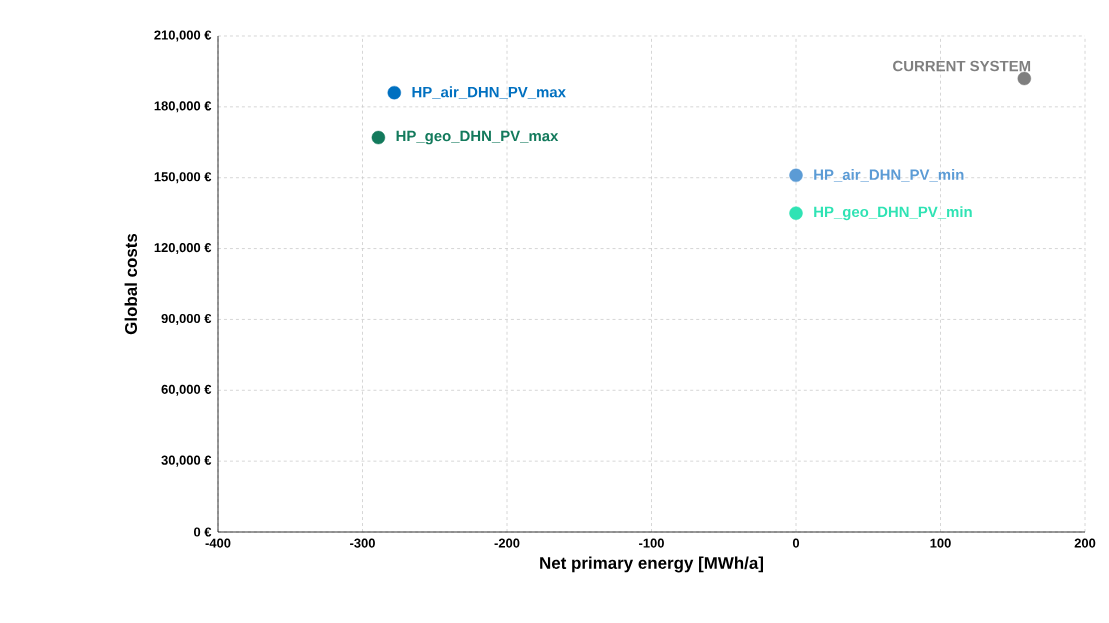 This screenshot has height=623, width=1109. Describe the element at coordinates (507, 543) in the screenshot. I see `x-tick-label: -200` at that location.